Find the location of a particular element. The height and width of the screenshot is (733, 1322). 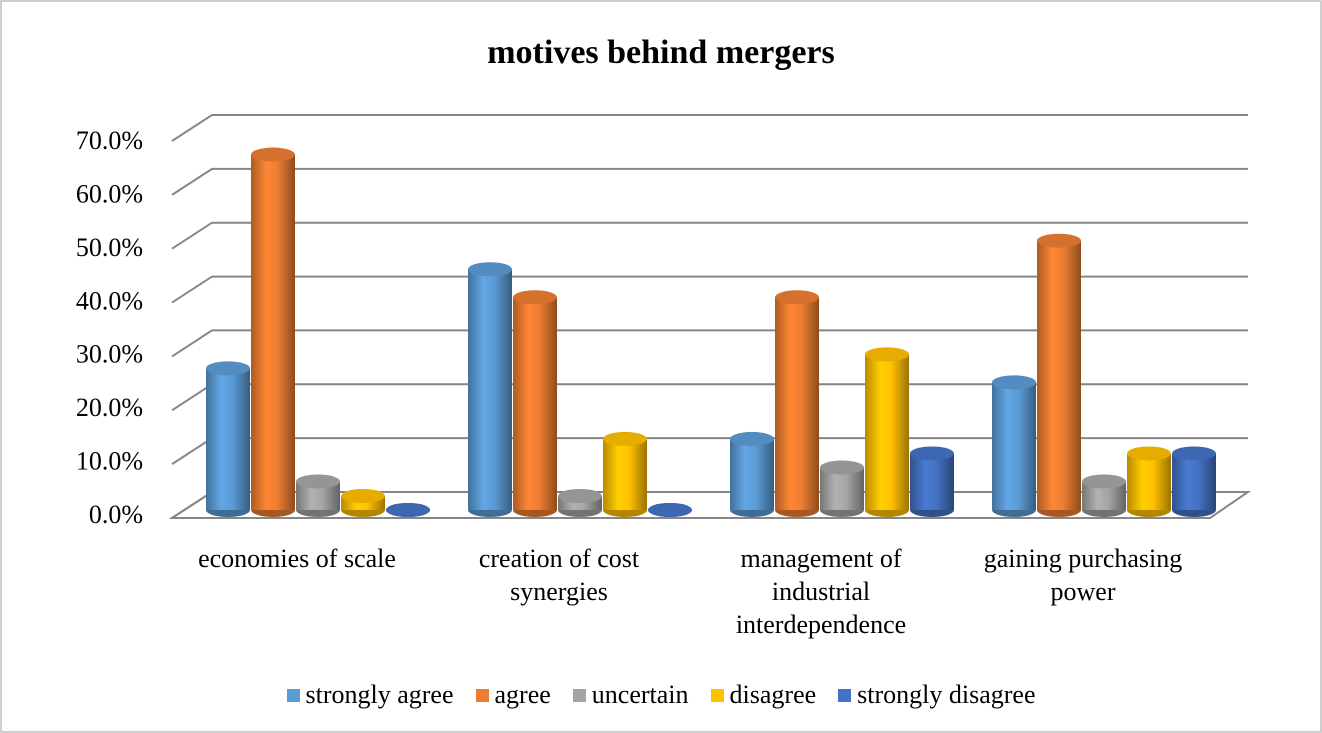

y-tick-label: 50.0% is located at coordinates (109, 247).